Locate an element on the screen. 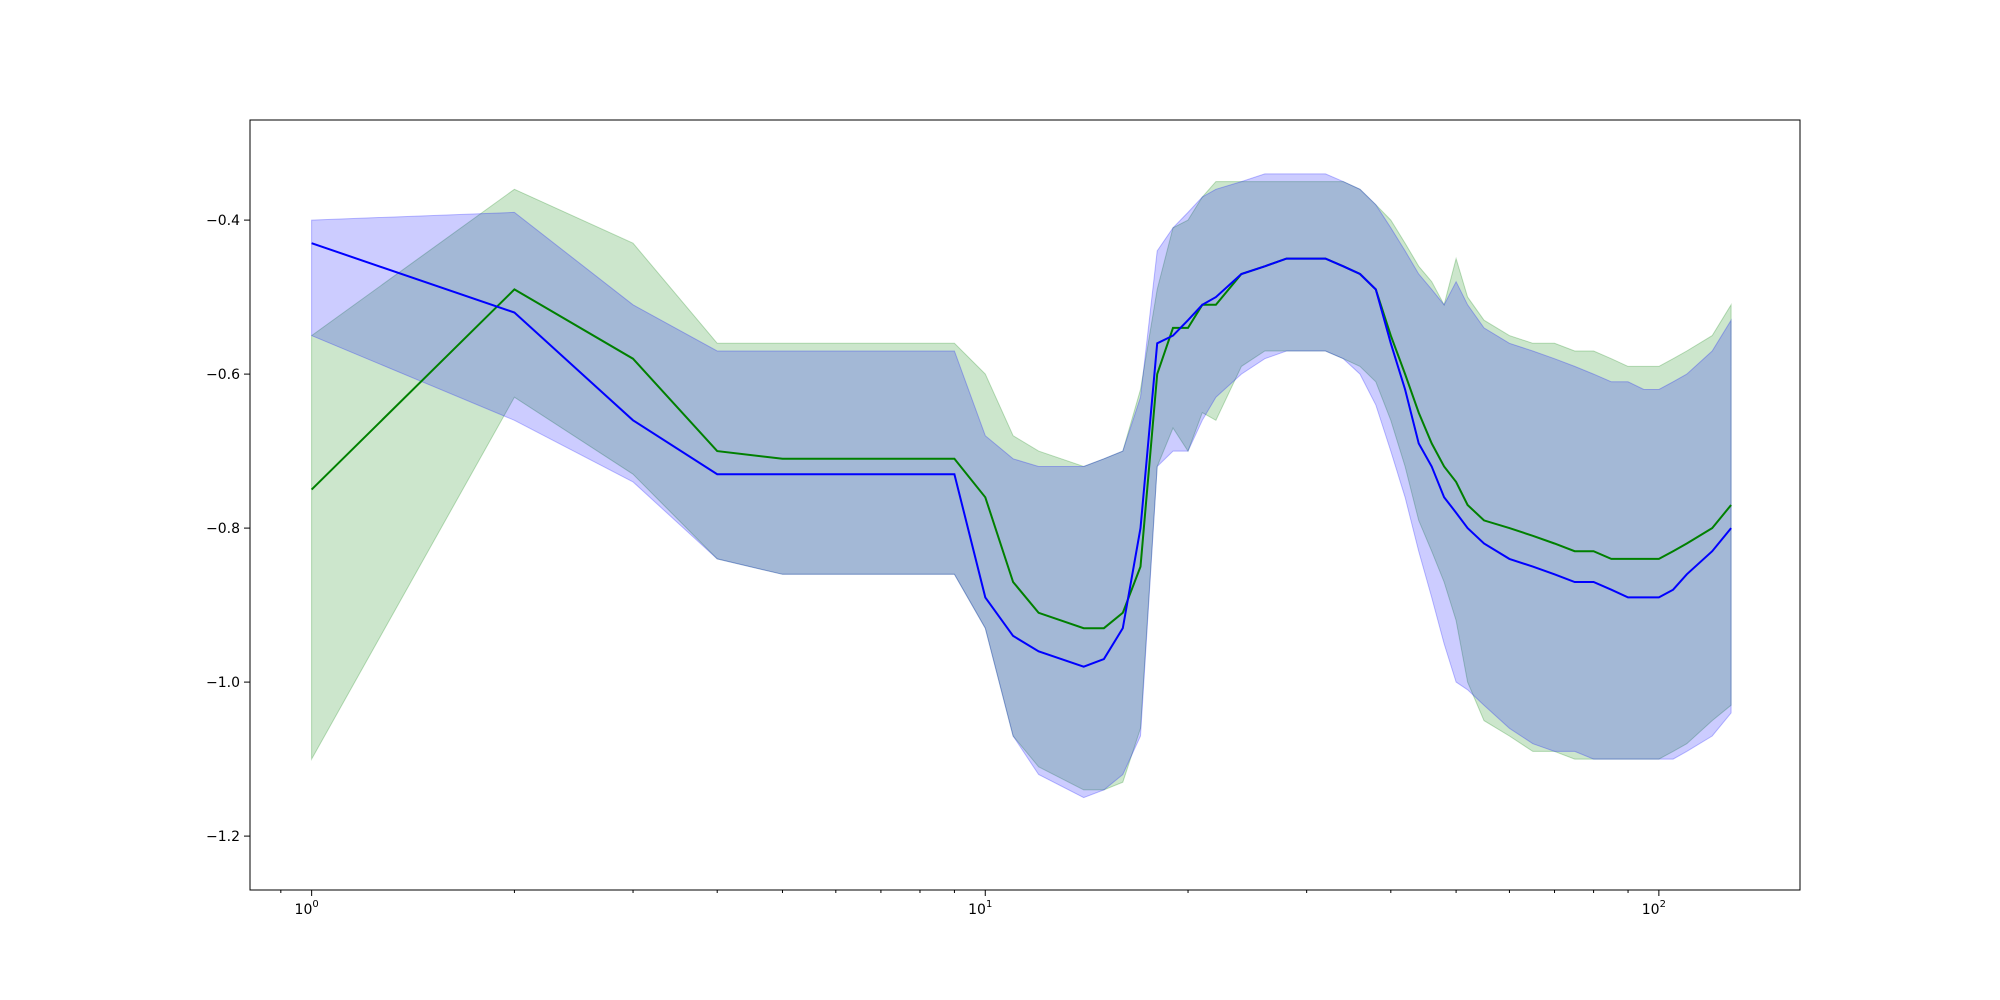  x-tick-label: 10⁰ is located at coordinates (307, 908).